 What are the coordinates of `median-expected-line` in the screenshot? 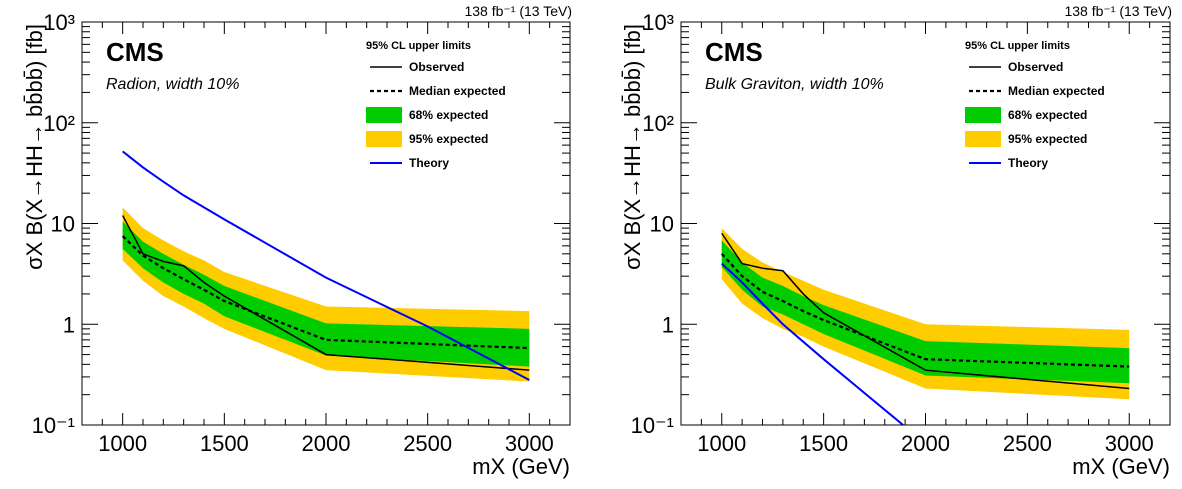 It's located at (325, 292).